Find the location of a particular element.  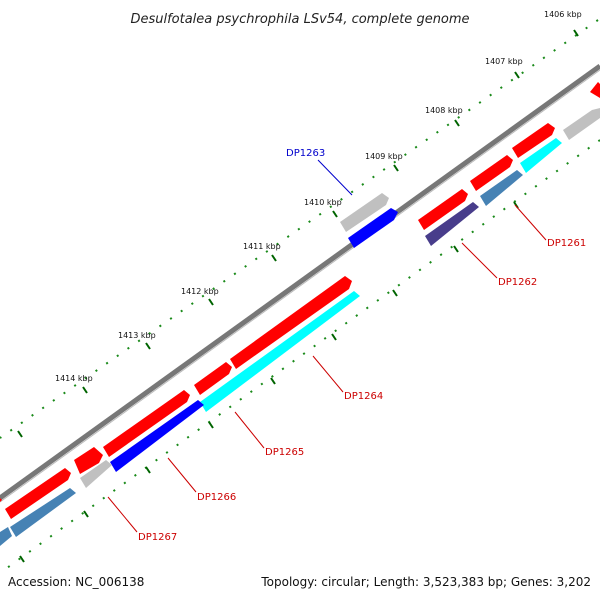

tick-label: 1409 kbp is located at coordinates (384, 156).